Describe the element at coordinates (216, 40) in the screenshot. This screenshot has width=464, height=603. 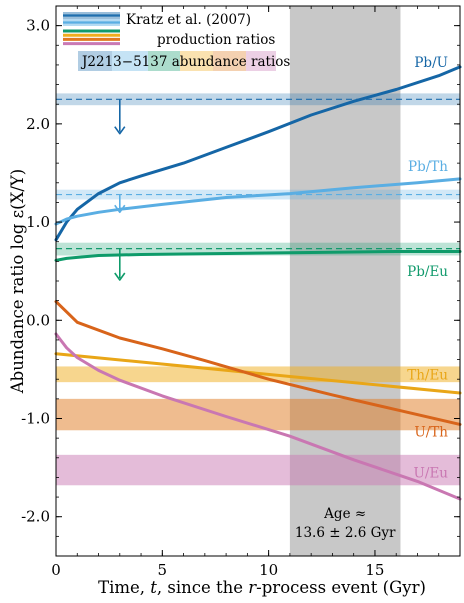
I see `legend-production-text: production ratios` at that location.